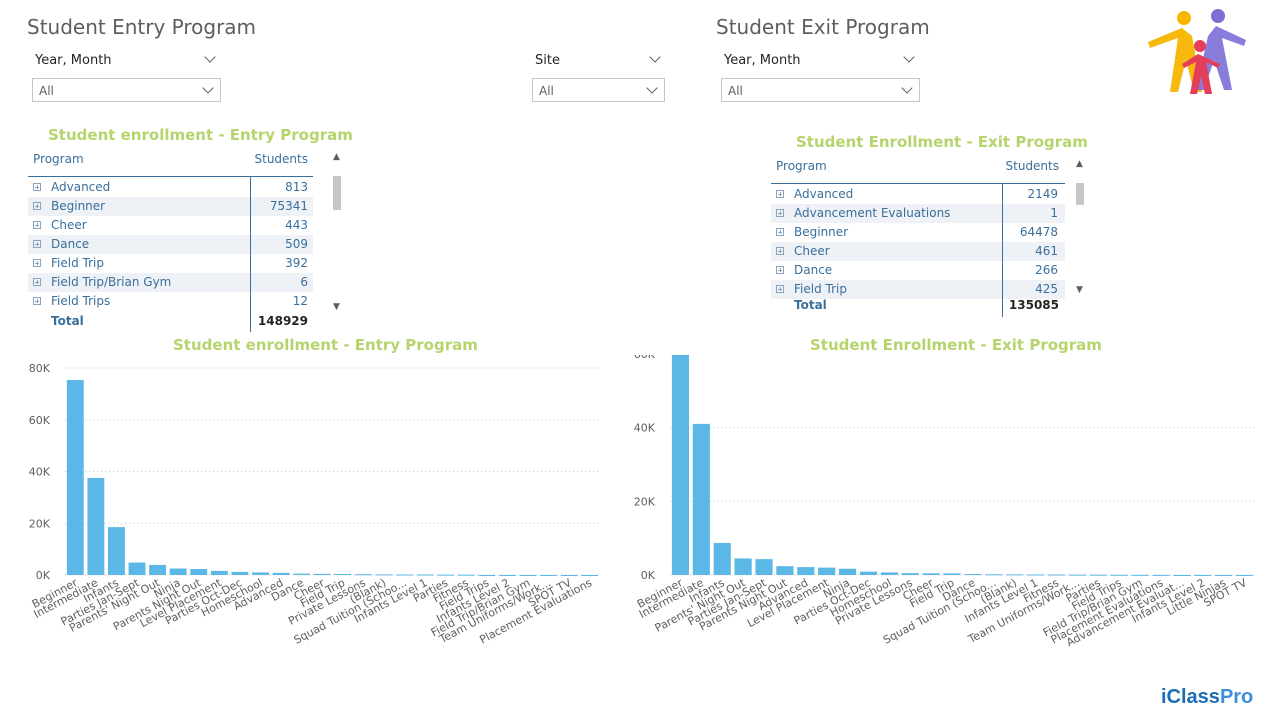 The width and height of the screenshot is (1277, 718). Describe the element at coordinates (820, 90) in the screenshot. I see `exit-year-month-dropdown: All` at that location.